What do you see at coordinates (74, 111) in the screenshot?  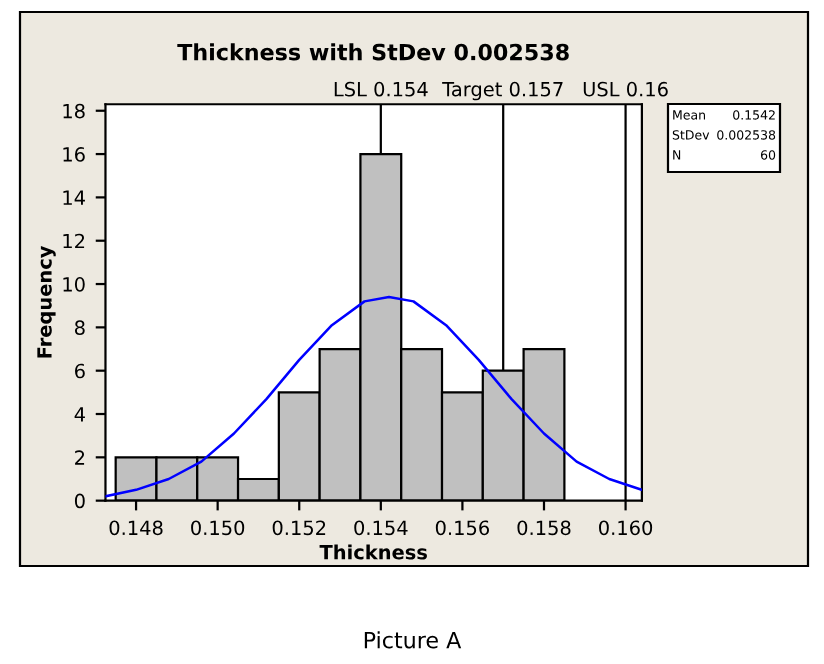 I see `y-tick-label: 18` at bounding box center [74, 111].